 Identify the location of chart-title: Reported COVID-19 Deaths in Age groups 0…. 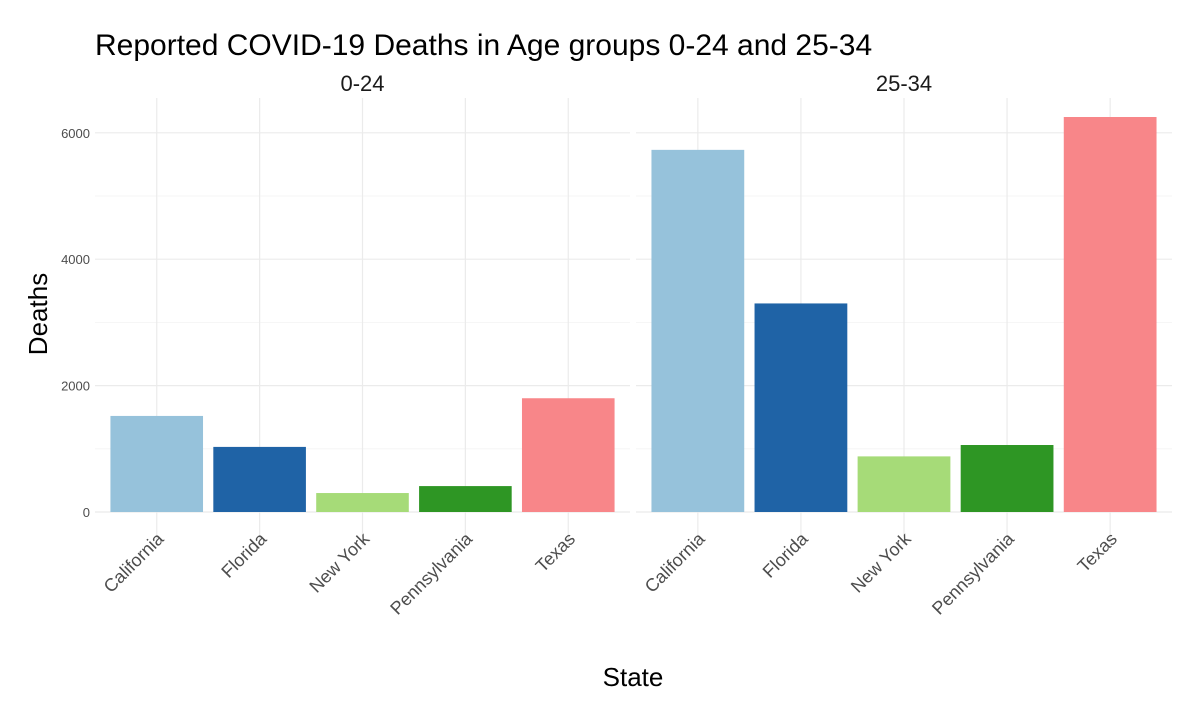
(483, 45).